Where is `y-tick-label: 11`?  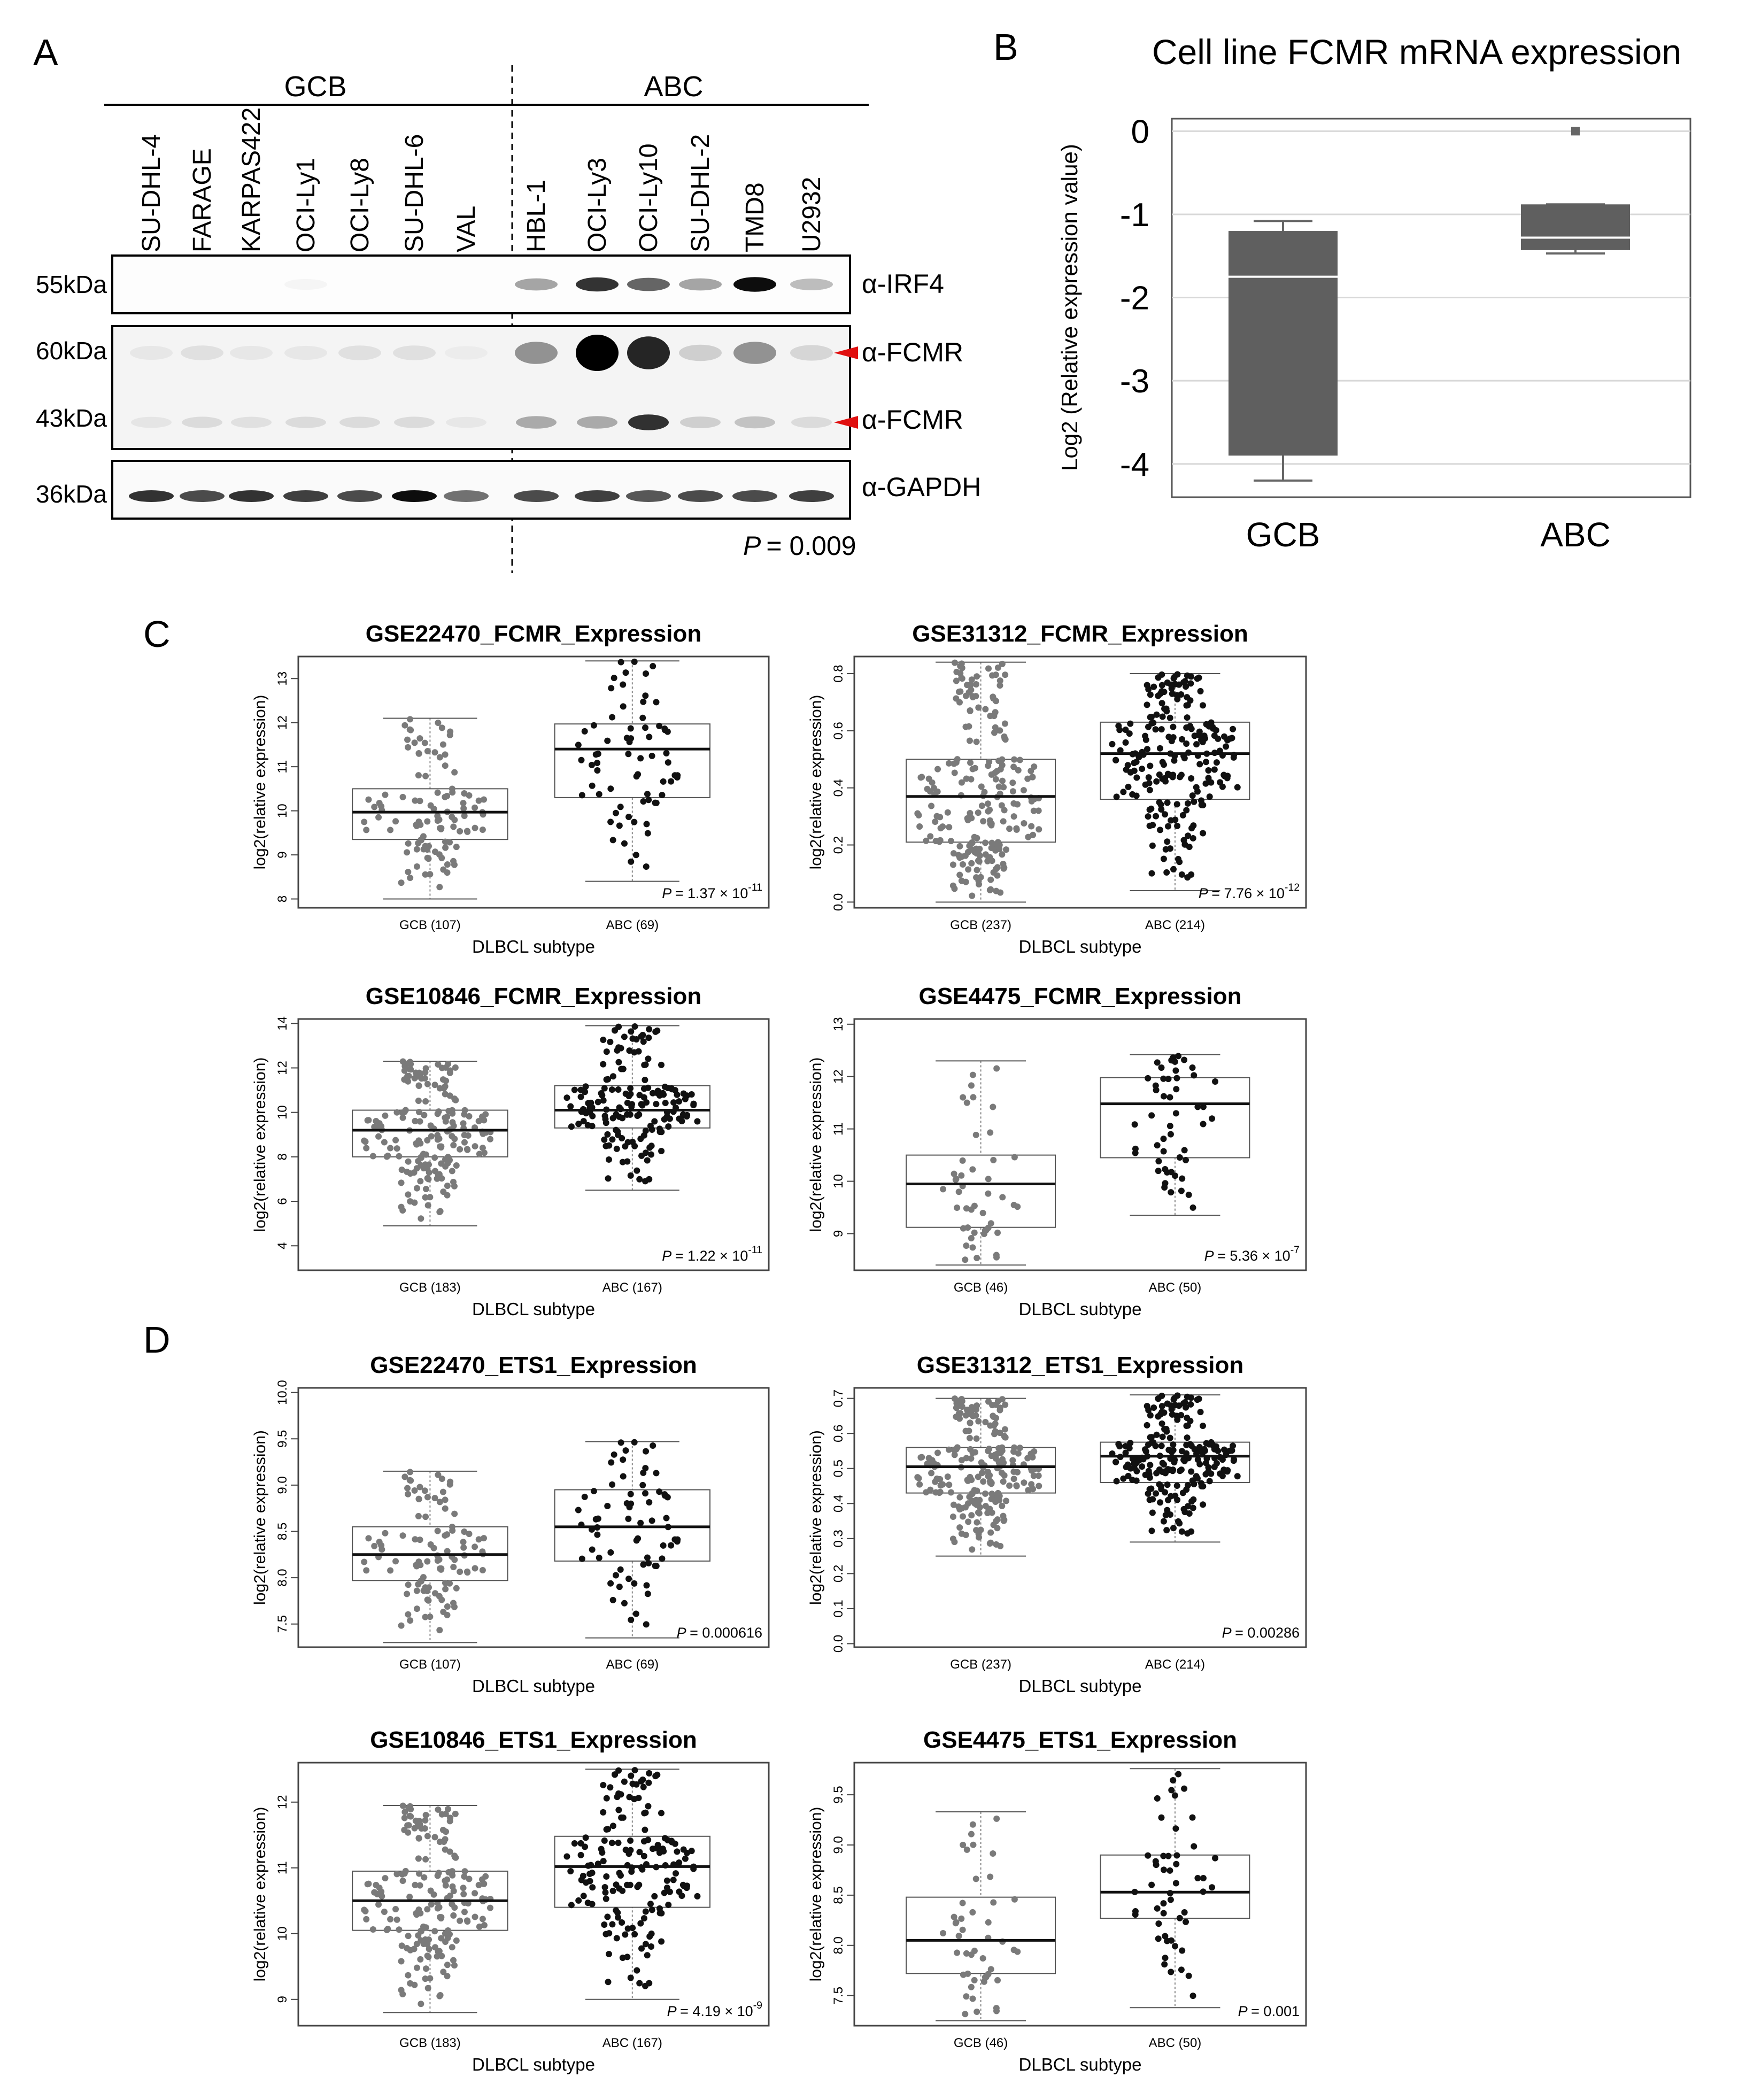 y-tick-label: 11 is located at coordinates (282, 767).